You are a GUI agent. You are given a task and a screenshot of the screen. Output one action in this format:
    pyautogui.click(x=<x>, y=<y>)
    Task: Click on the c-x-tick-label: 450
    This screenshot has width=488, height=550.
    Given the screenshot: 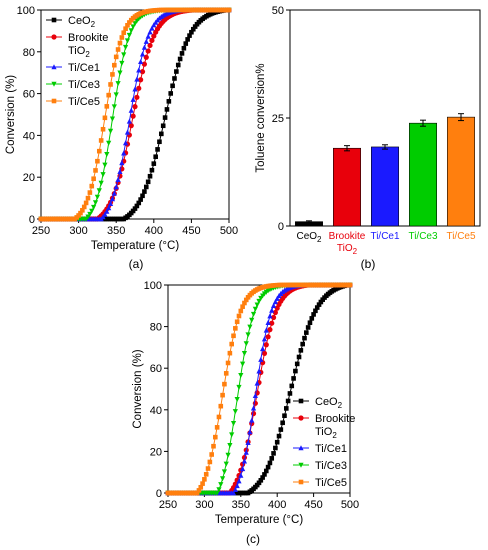 What is the action you would take?
    pyautogui.click(x=313, y=505)
    